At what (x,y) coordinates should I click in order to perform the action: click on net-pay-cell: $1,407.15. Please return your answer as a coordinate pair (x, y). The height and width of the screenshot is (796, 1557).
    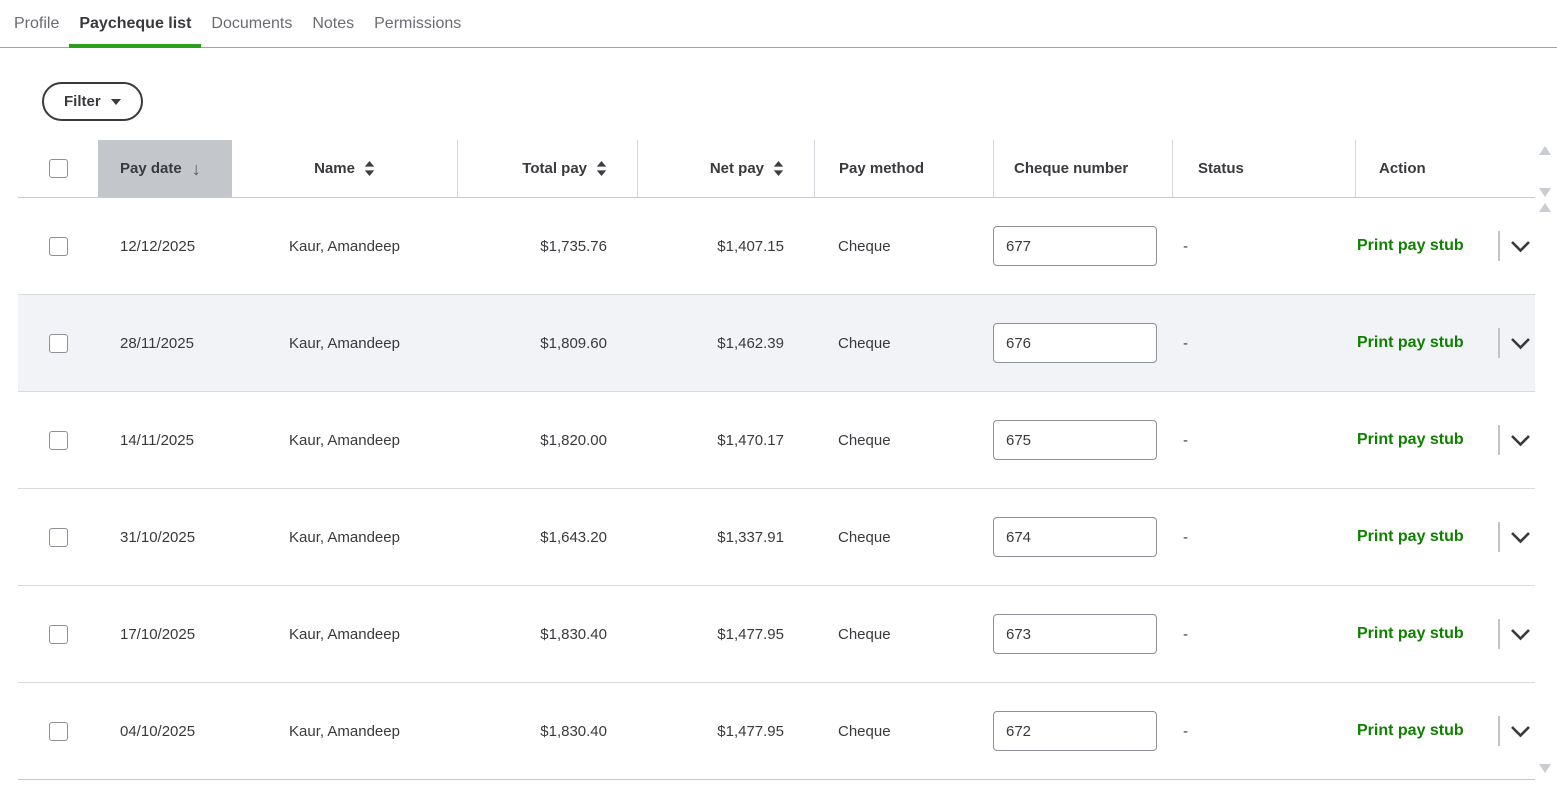
    Looking at the image, I should click on (750, 246).